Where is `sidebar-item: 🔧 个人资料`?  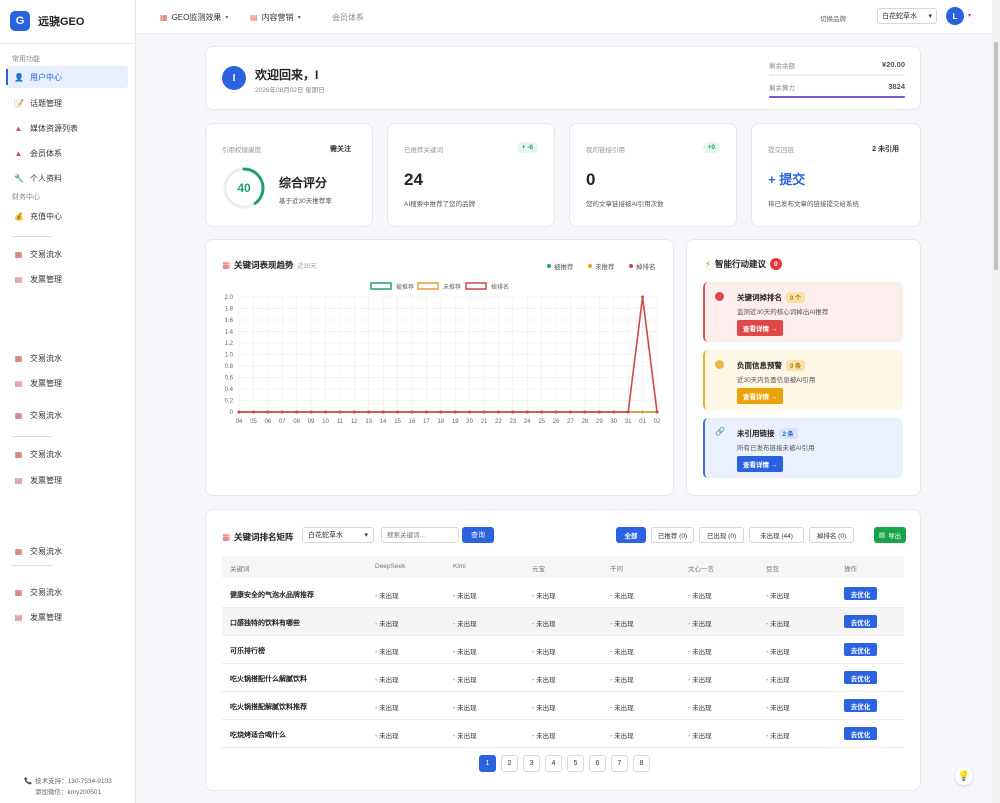 sidebar-item: 🔧 个人资料 is located at coordinates (67, 178).